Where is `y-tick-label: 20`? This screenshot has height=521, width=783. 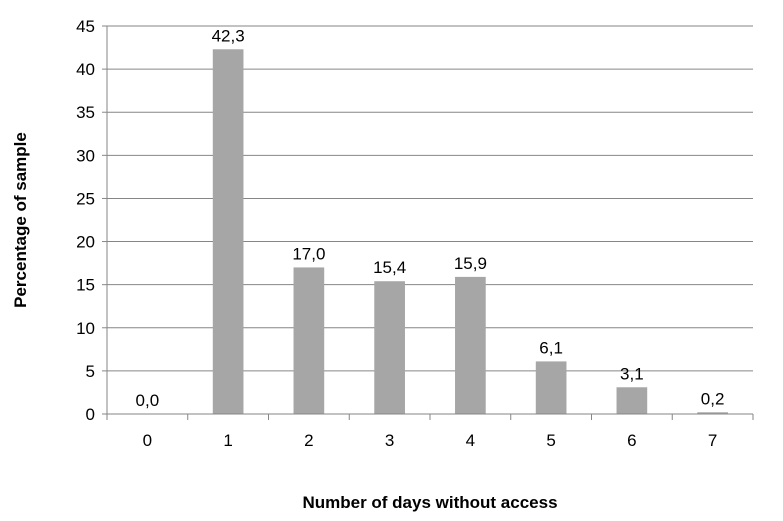
y-tick-label: 20 is located at coordinates (85, 242).